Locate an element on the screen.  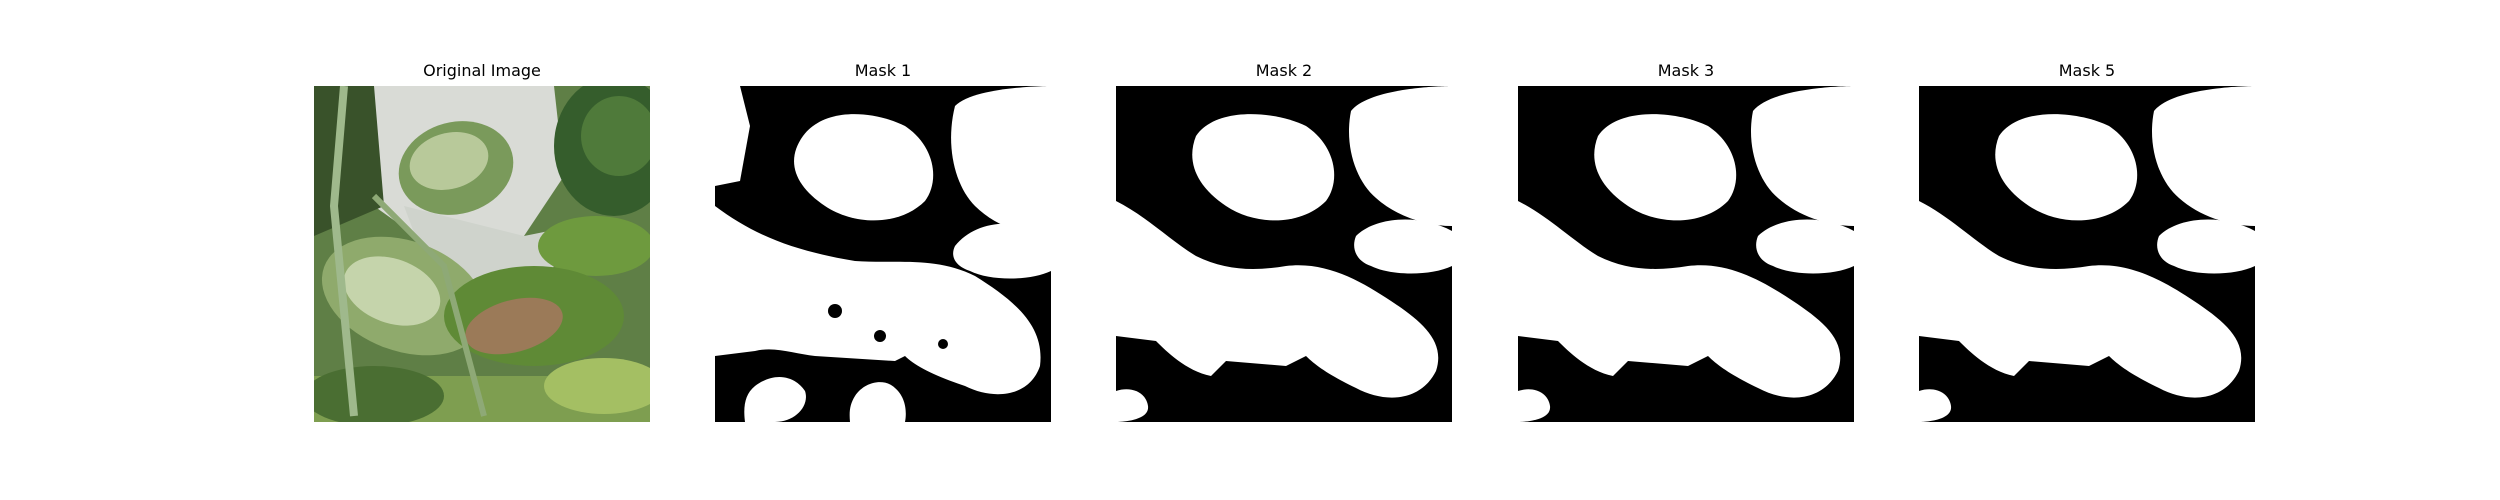
panel-title: Mask 2 is located at coordinates (1284, 70).